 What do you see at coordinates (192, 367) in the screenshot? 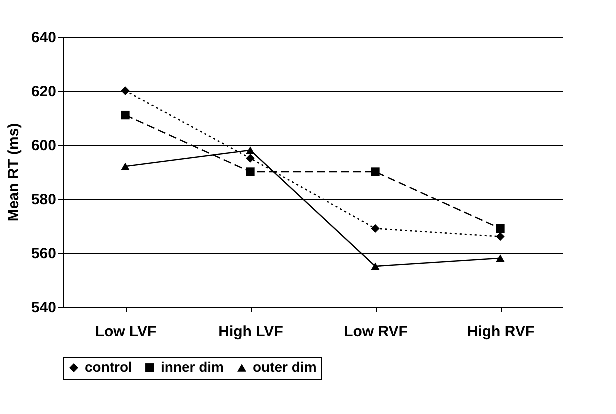
I see `legend-label: inner dim` at bounding box center [192, 367].